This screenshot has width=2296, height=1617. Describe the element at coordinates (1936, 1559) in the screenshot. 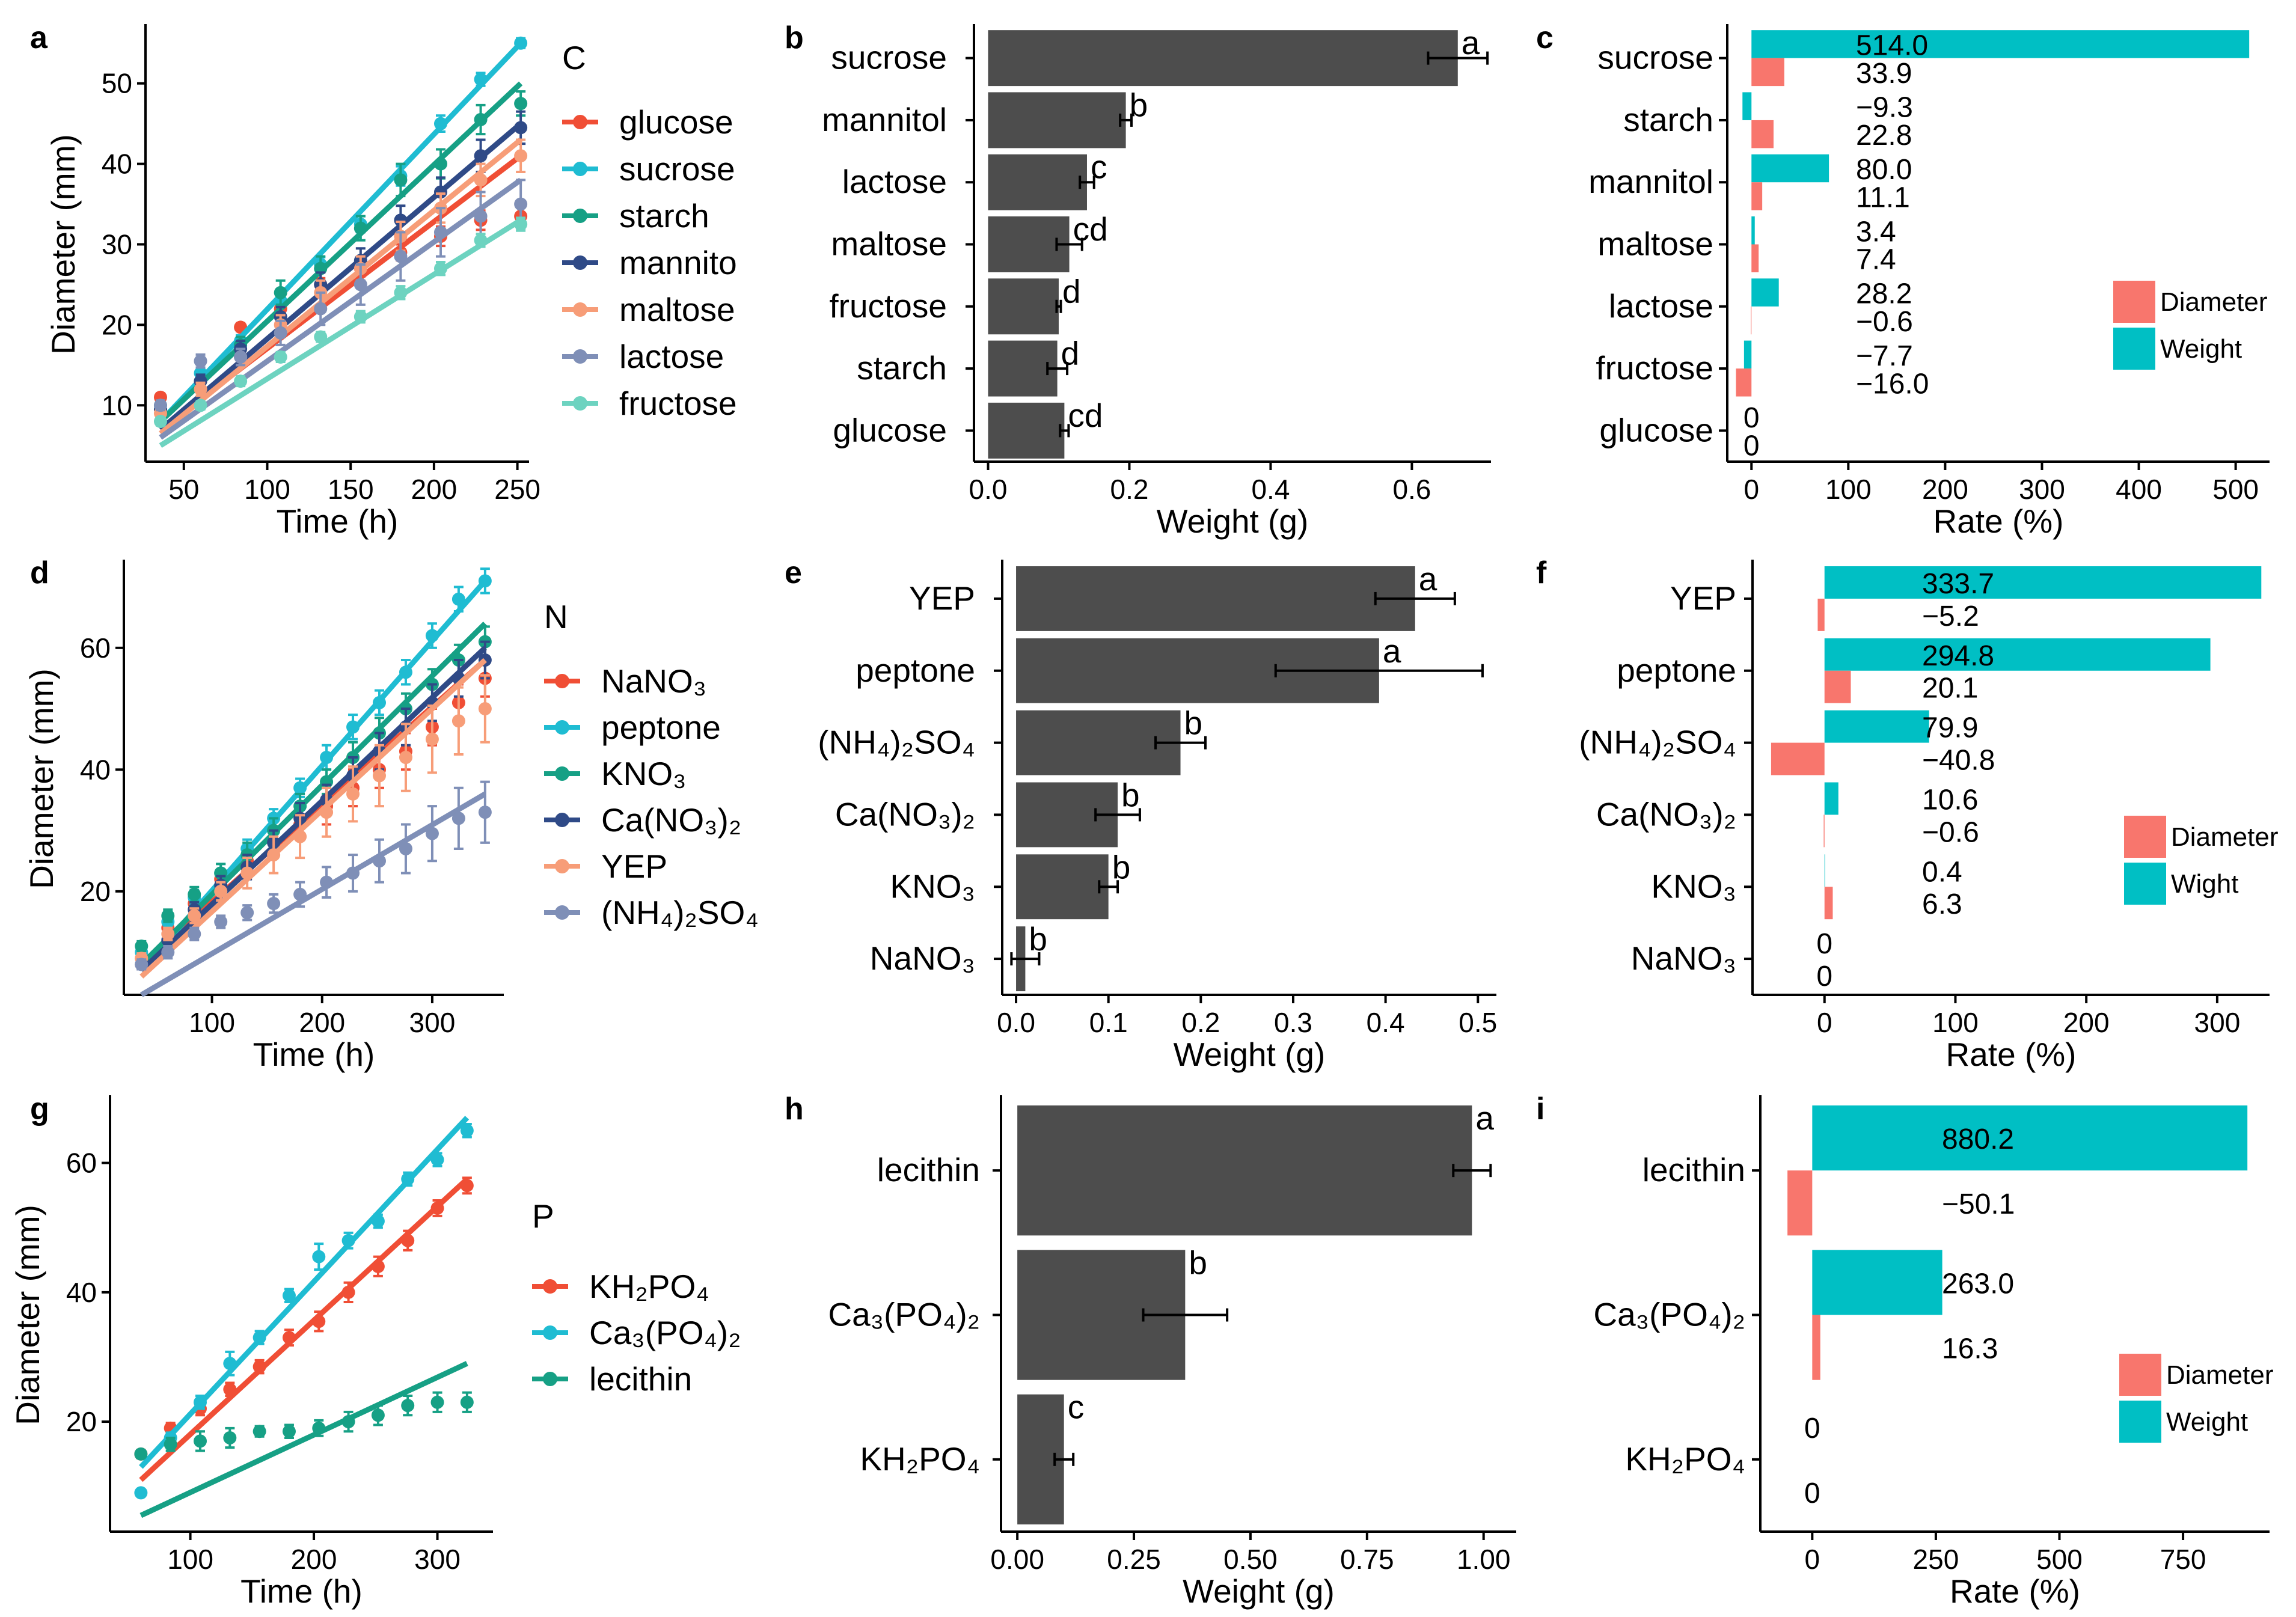

I see `x-tick-label: 250` at that location.